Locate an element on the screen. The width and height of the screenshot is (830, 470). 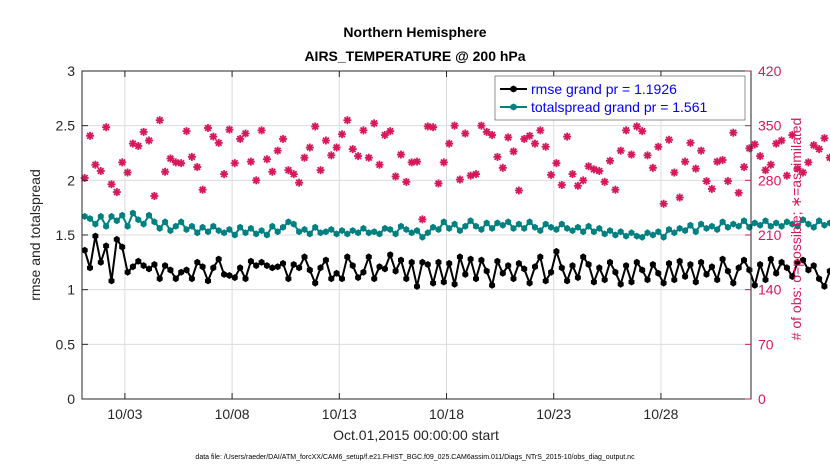
y-tick-label-1: 0.5 is located at coordinates (66, 344).